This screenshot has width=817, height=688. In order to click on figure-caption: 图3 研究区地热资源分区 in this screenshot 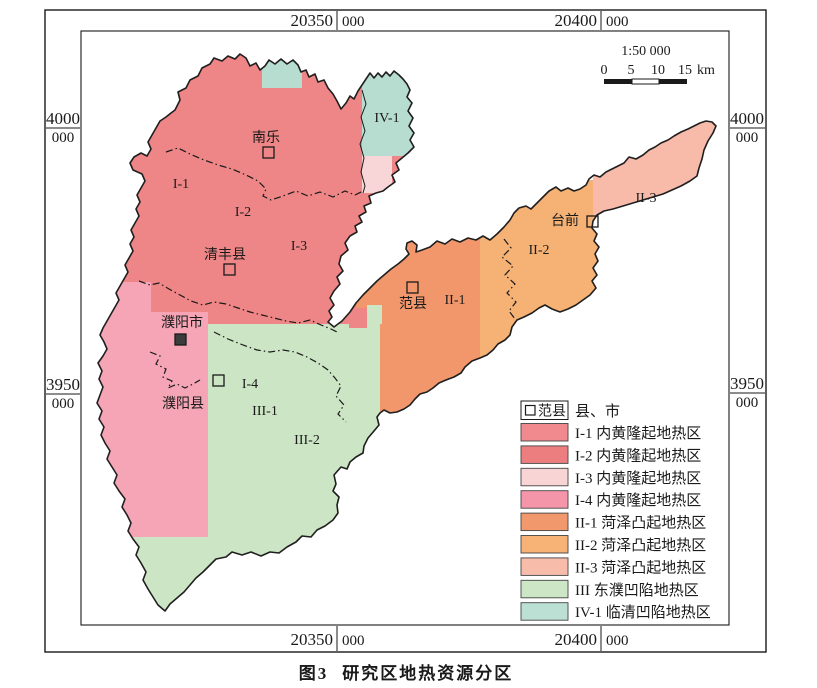, I will do `click(406, 673)`.